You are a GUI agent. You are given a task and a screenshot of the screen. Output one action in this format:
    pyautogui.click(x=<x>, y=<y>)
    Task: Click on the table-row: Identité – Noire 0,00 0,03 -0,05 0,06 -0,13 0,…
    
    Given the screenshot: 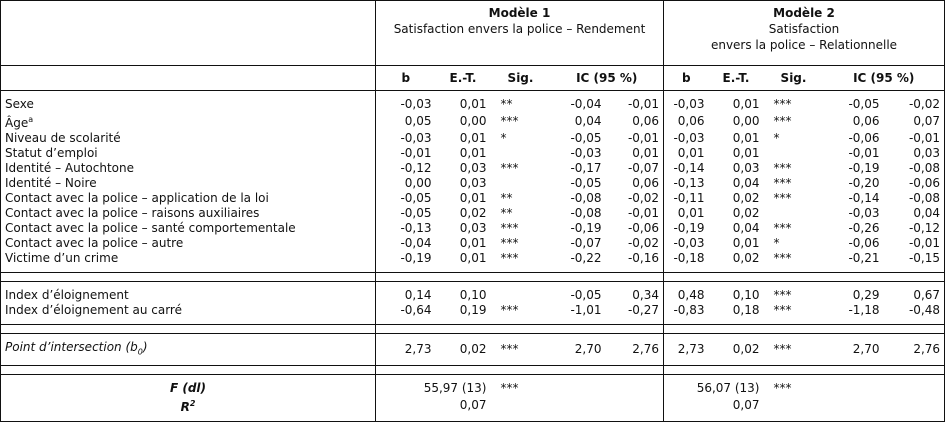 What is the action you would take?
    pyautogui.click(x=472, y=183)
    